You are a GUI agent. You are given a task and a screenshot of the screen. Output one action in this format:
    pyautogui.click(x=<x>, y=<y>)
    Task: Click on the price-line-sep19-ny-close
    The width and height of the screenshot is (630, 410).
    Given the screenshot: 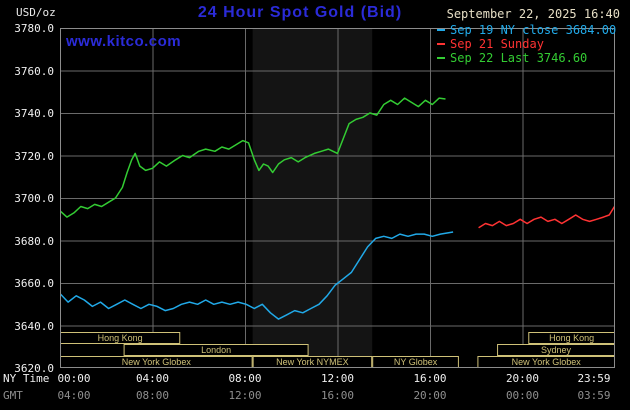 What is the action you would take?
    pyautogui.click(x=257, y=275)
    